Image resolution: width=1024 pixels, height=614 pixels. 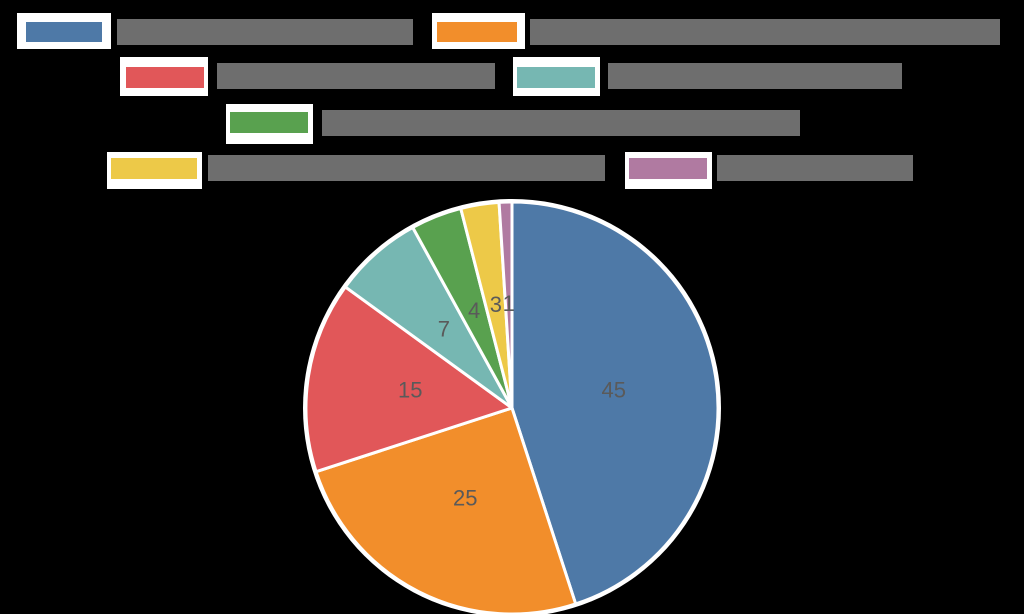 I want to click on slice-value-label: 15, so click(x=410, y=390).